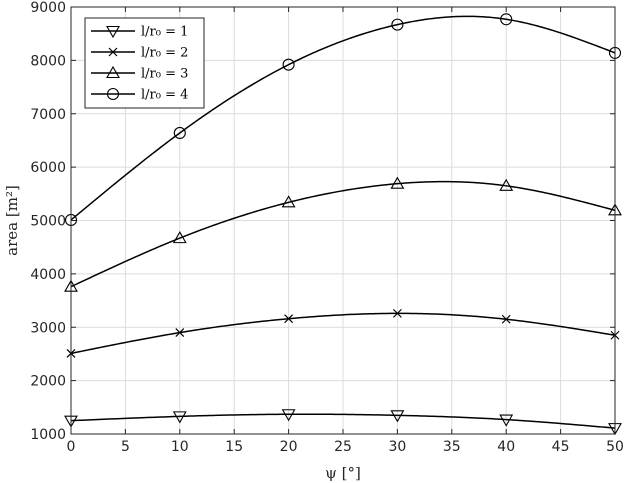  What do you see at coordinates (139, 32) in the screenshot?
I see `legend-entry: l/r₀ = 1` at bounding box center [139, 32].